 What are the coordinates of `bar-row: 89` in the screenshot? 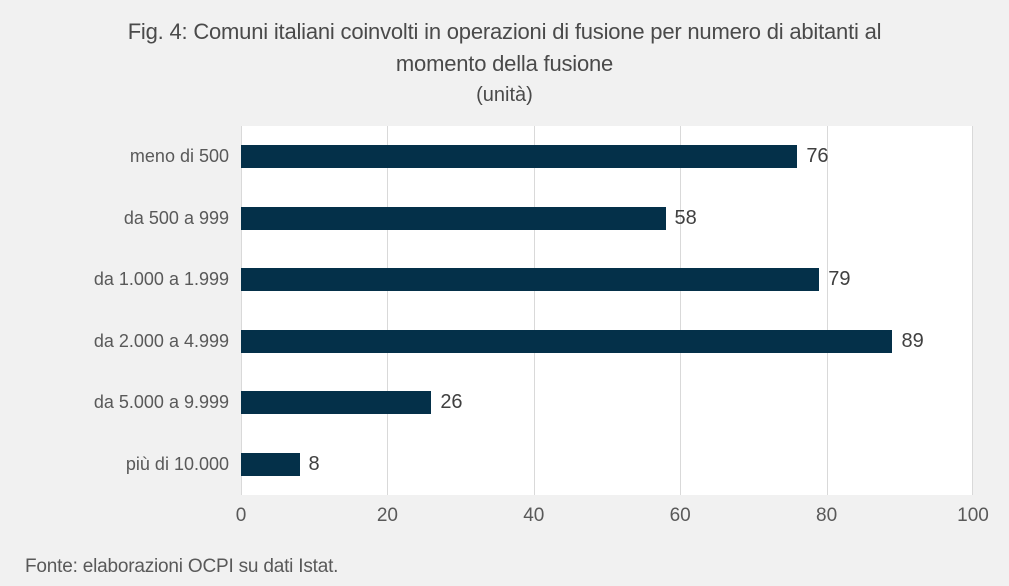 It's located at (607, 342).